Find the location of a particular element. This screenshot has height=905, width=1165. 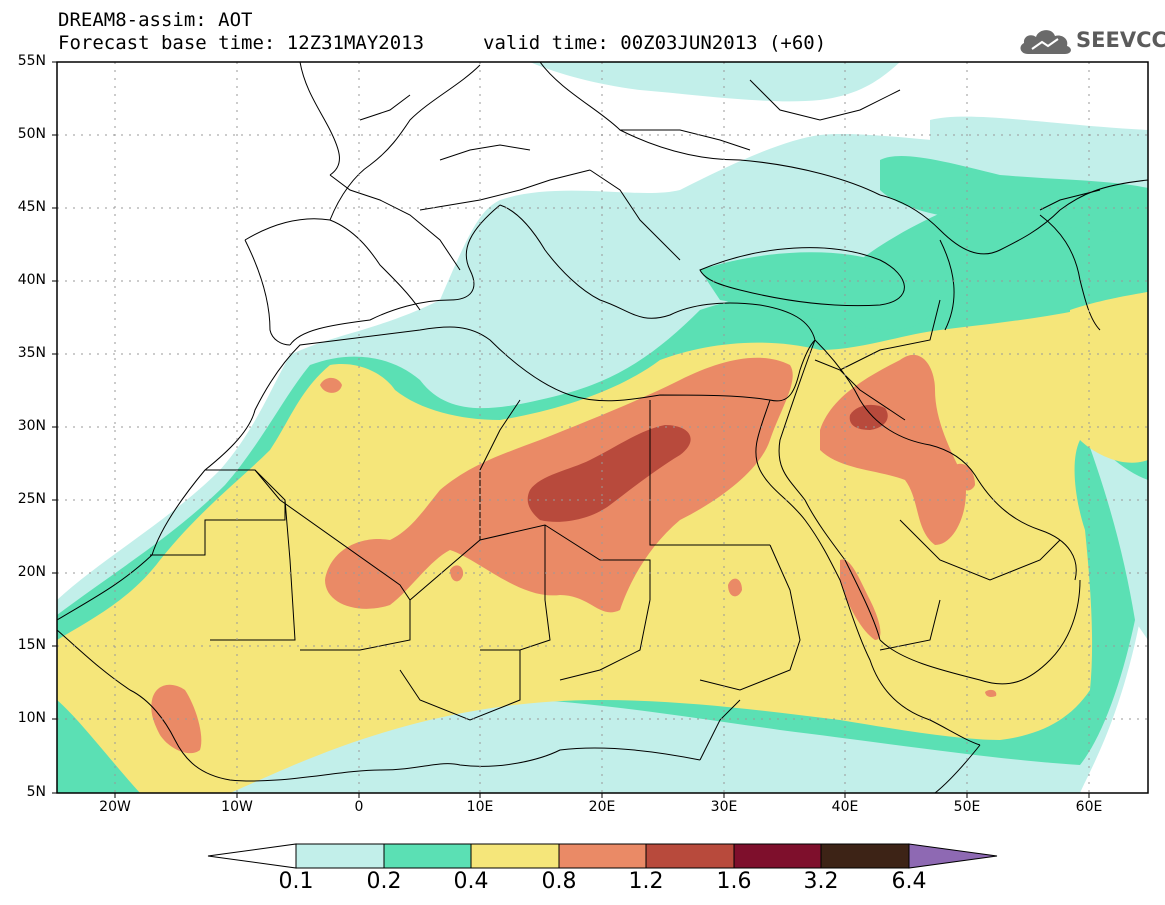

valid-time: valid time: 00Z03JUN2013 (+60) is located at coordinates (655, 43).